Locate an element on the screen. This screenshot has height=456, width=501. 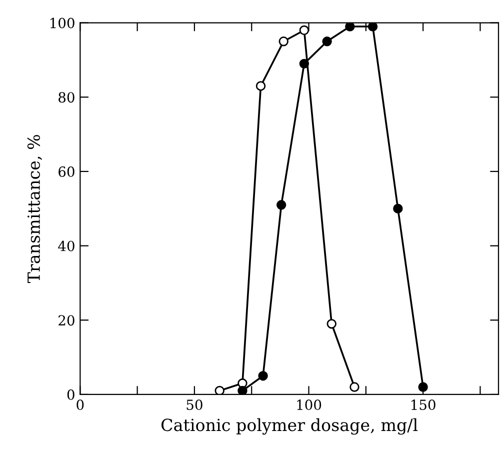
x-tick-label: 100 is located at coordinates (309, 405).